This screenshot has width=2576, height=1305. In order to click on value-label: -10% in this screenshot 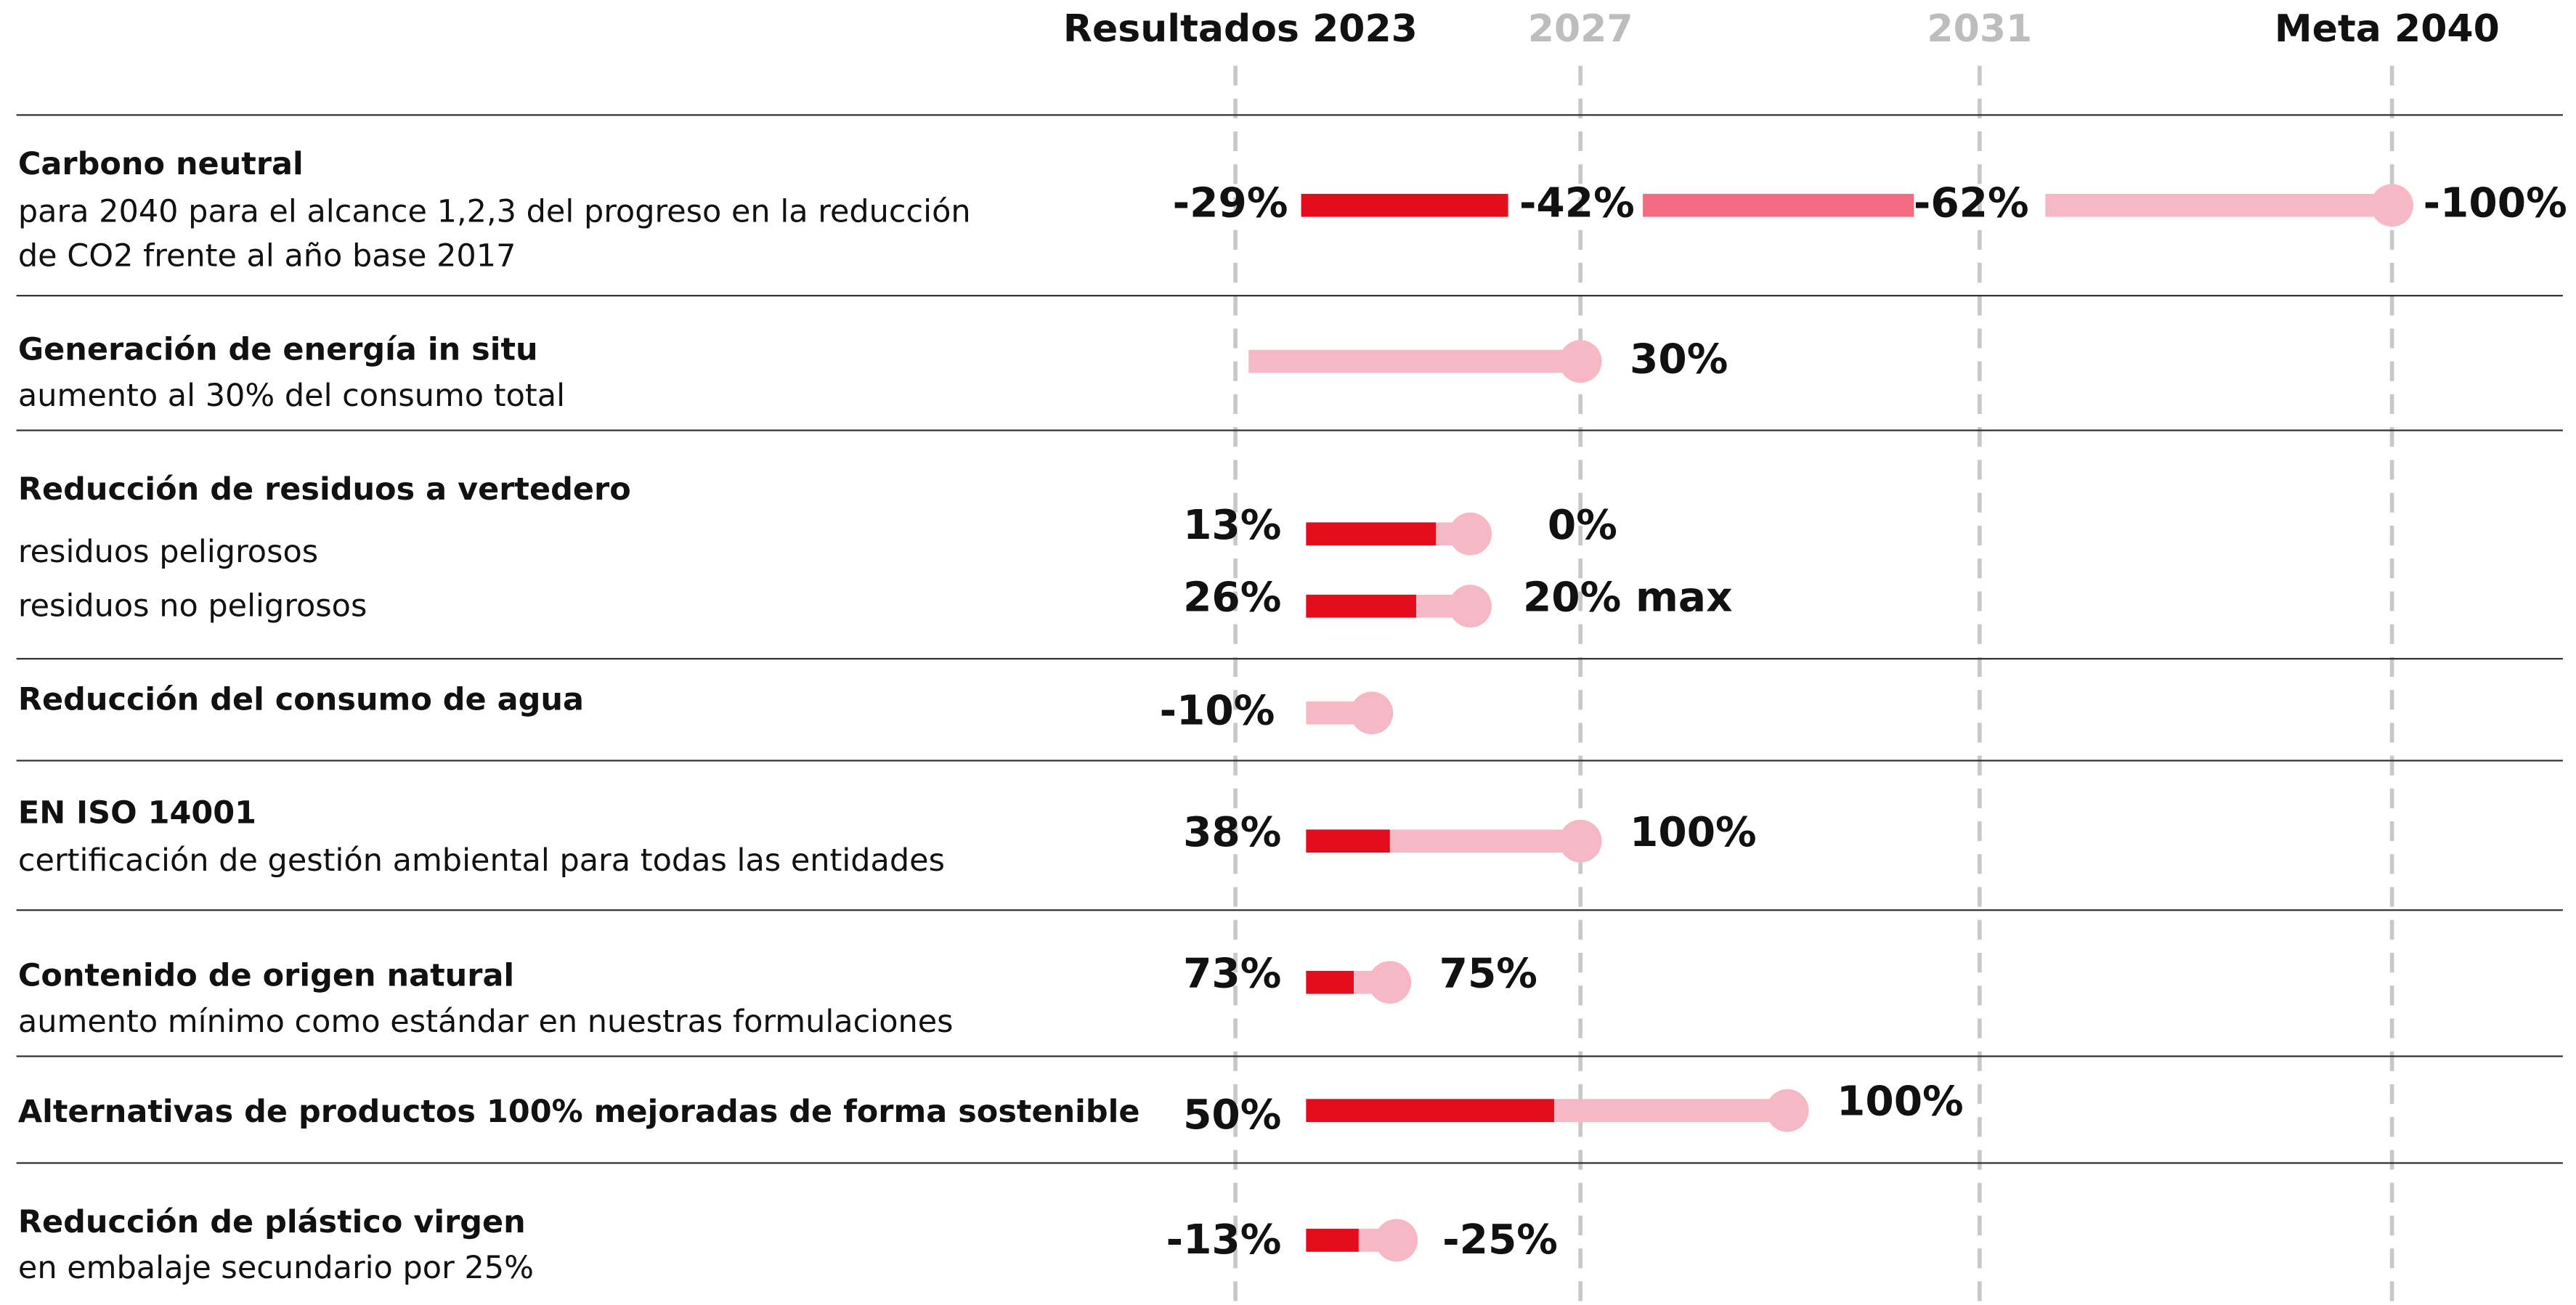, I will do `click(1217, 710)`.